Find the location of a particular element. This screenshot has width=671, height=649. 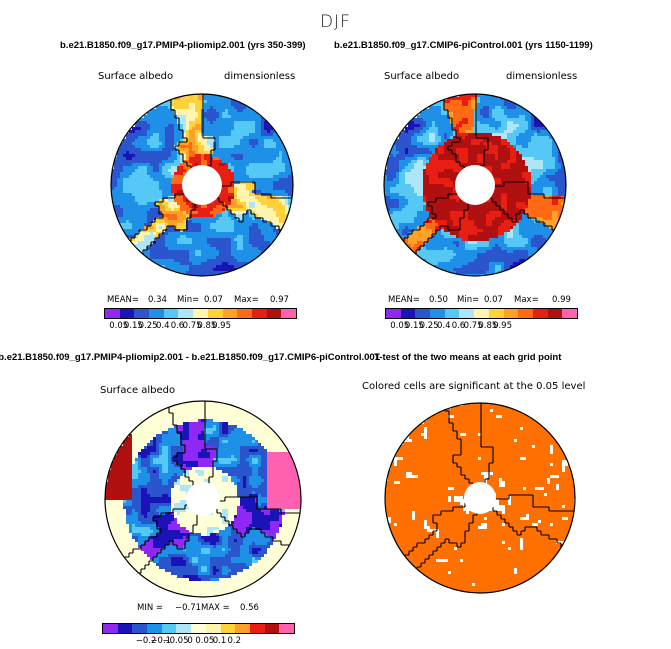

panel-2-mean: 0.50 is located at coordinates (438, 300).